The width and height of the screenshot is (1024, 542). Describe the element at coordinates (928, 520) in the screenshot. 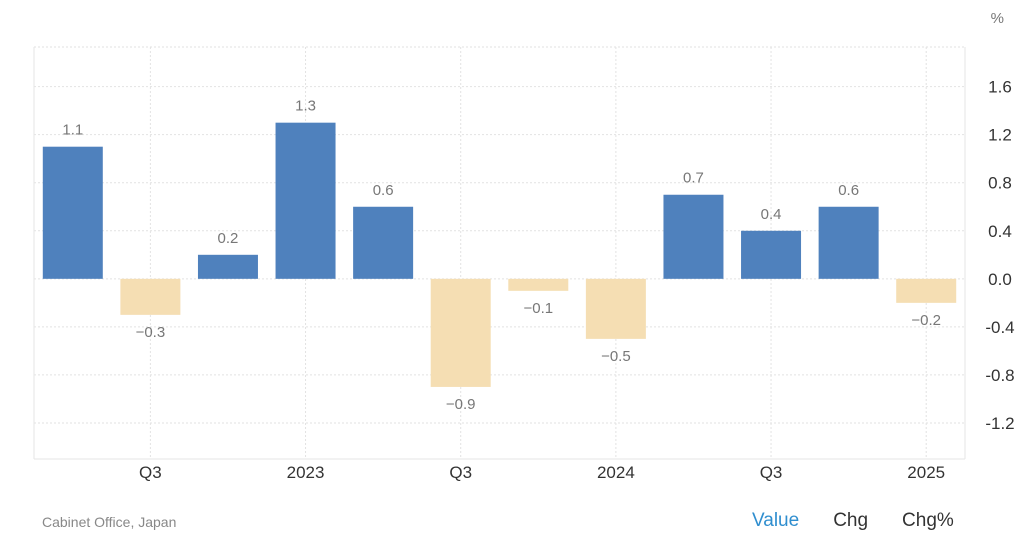

I see `tab-chg-percent: Chg%` at that location.